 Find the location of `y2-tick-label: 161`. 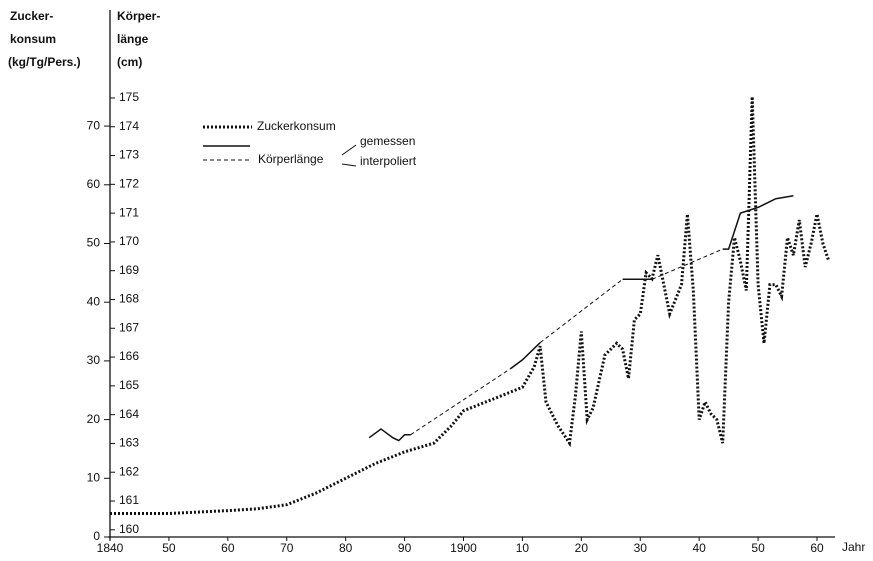

y2-tick-label: 161 is located at coordinates (129, 500).